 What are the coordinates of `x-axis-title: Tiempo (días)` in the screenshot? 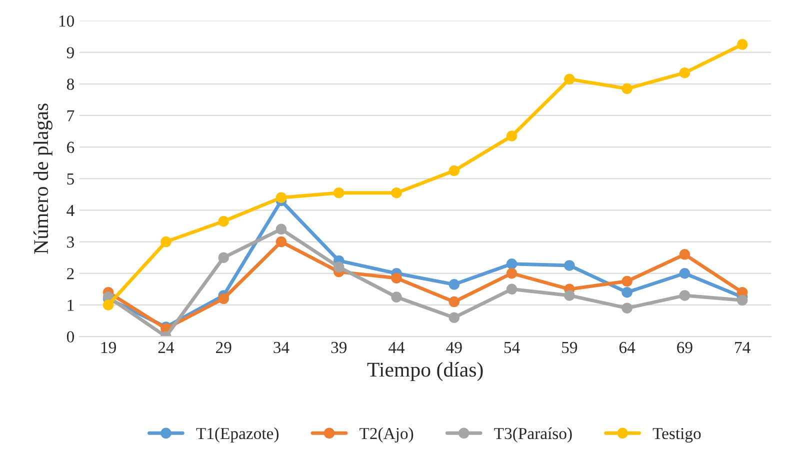 It's located at (425, 371).